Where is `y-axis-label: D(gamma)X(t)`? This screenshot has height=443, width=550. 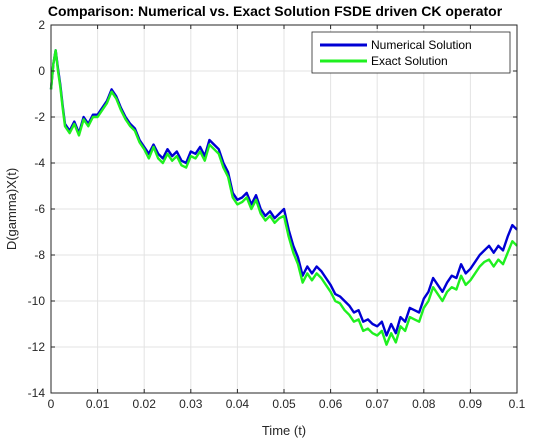
y-axis-label: D(gamma)X(t) is located at coordinates (11, 209).